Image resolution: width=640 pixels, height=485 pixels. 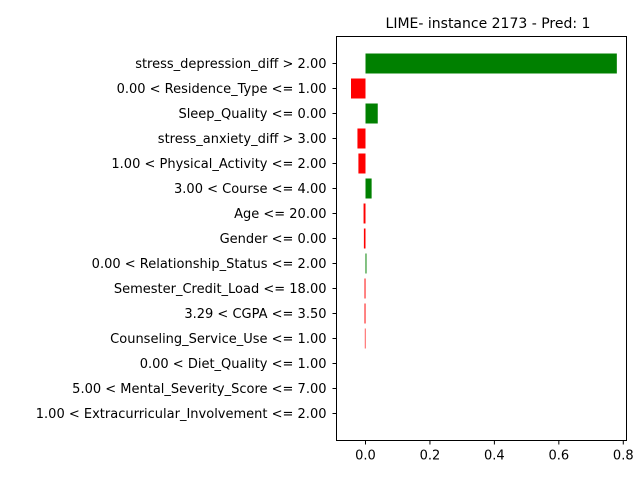 What do you see at coordinates (209, 264) in the screenshot?
I see `y-tick-label: 0.00 < Relationship_Status <= 2.00` at bounding box center [209, 264].